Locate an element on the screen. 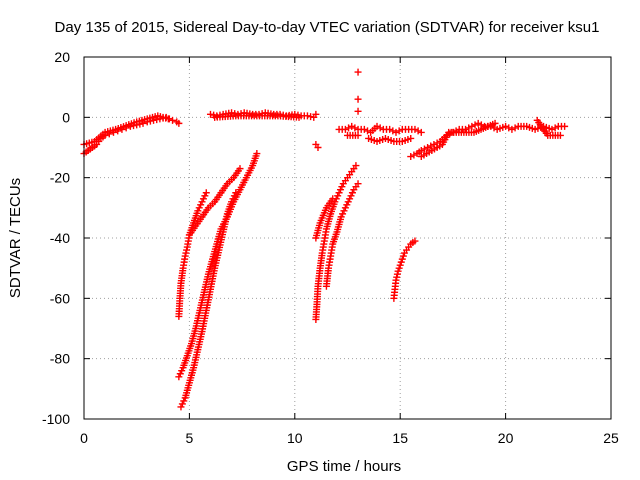 Image resolution: width=640 pixels, height=480 pixels. y-tick-labels: -100 -80 -60 -40 -20 0 20 is located at coordinates (56, 238).